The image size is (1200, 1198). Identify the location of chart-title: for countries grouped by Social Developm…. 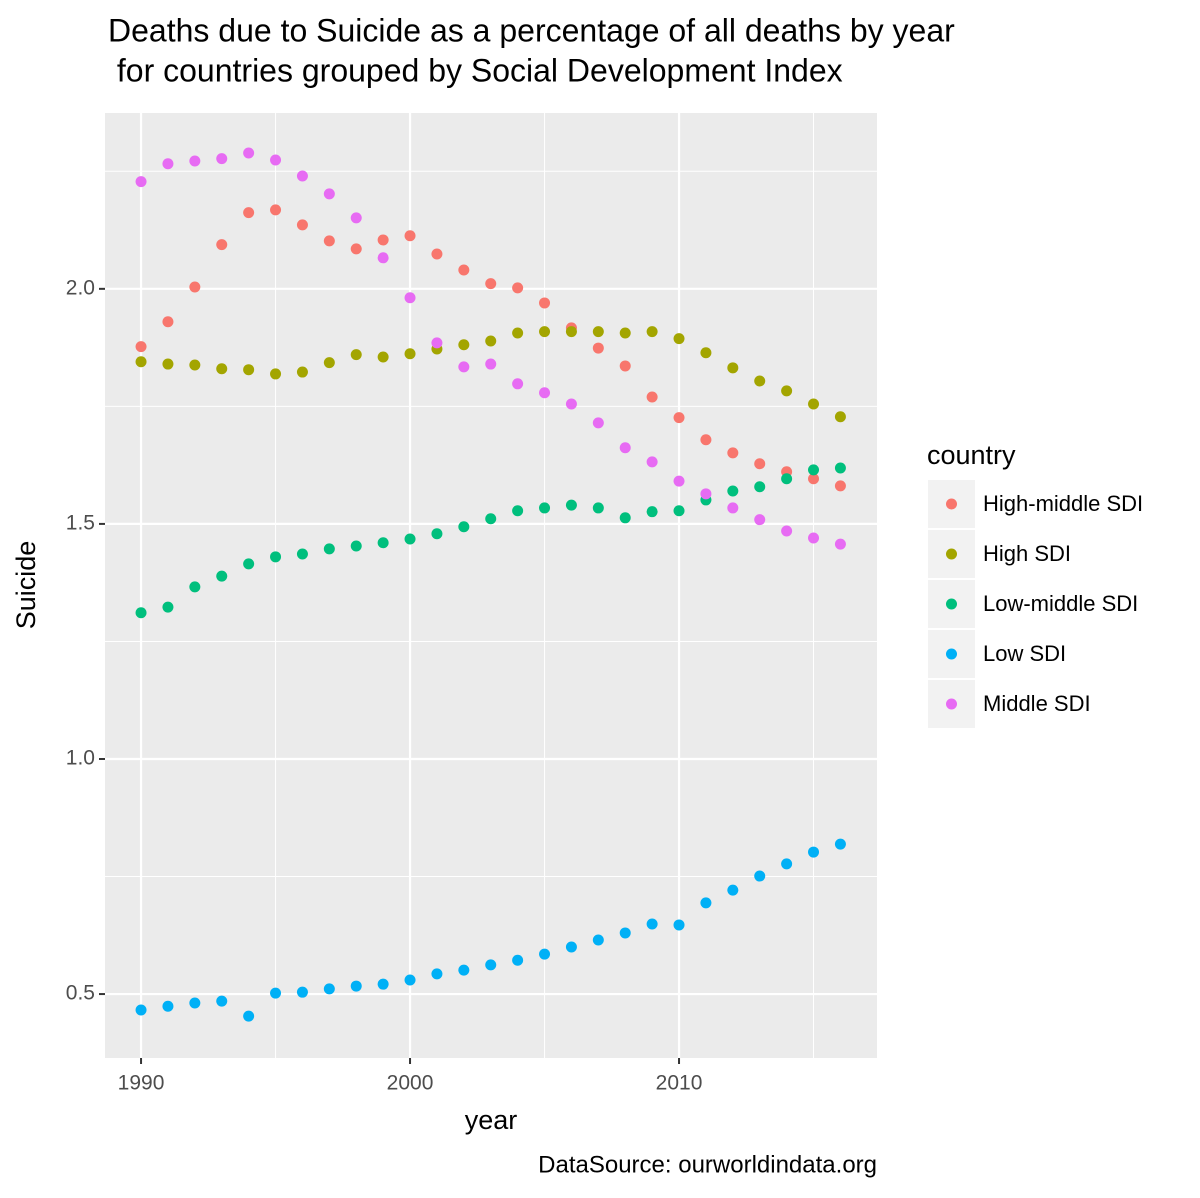
(475, 70).